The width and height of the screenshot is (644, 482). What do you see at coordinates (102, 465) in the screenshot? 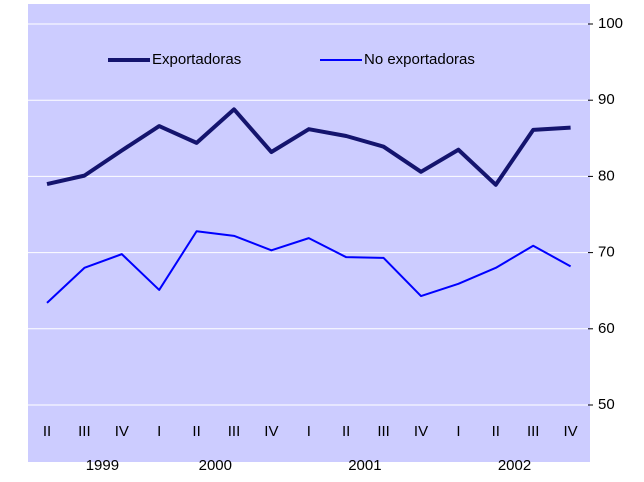
I see `year-label: 1999` at bounding box center [102, 465].